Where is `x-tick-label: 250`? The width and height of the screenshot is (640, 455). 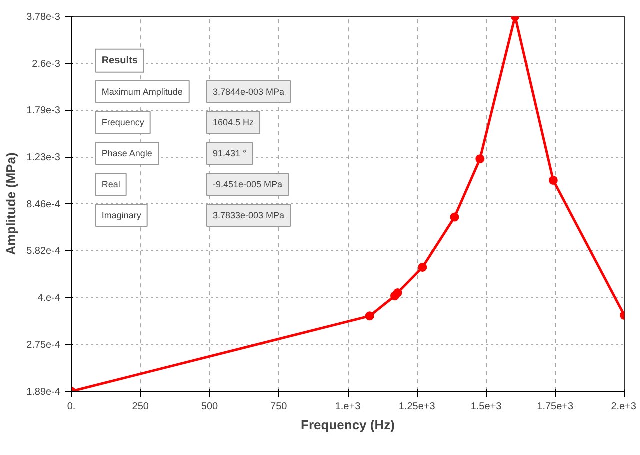 x-tick-label: 250 is located at coordinates (141, 407).